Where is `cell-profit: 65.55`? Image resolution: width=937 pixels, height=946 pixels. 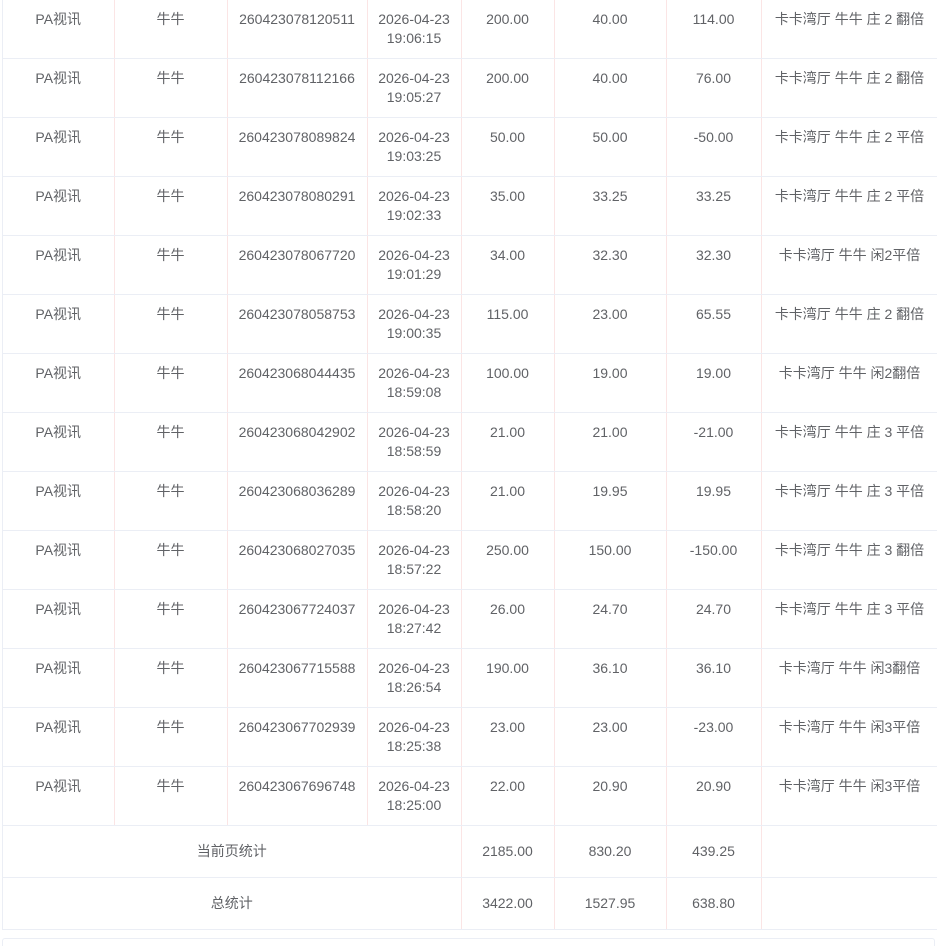
cell-profit: 65.55 is located at coordinates (714, 324).